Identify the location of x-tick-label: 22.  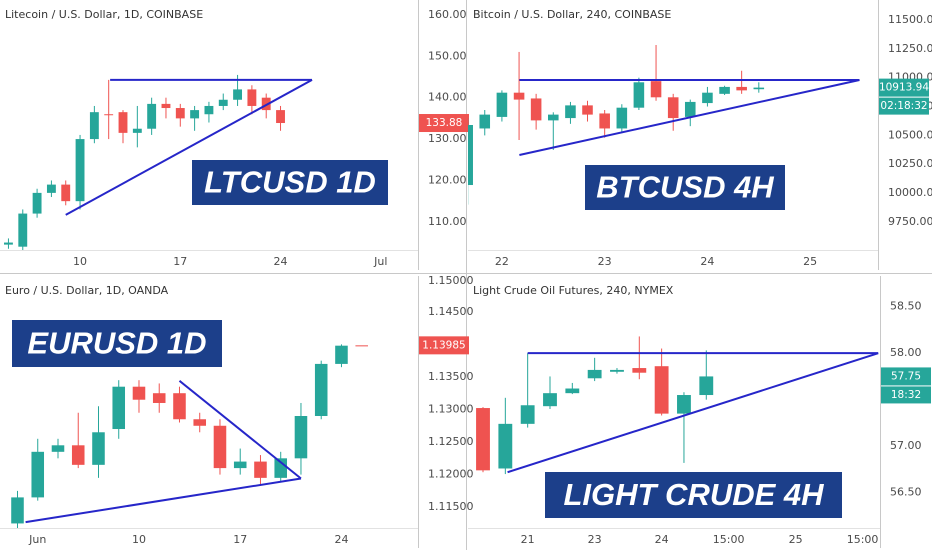
(502, 261).